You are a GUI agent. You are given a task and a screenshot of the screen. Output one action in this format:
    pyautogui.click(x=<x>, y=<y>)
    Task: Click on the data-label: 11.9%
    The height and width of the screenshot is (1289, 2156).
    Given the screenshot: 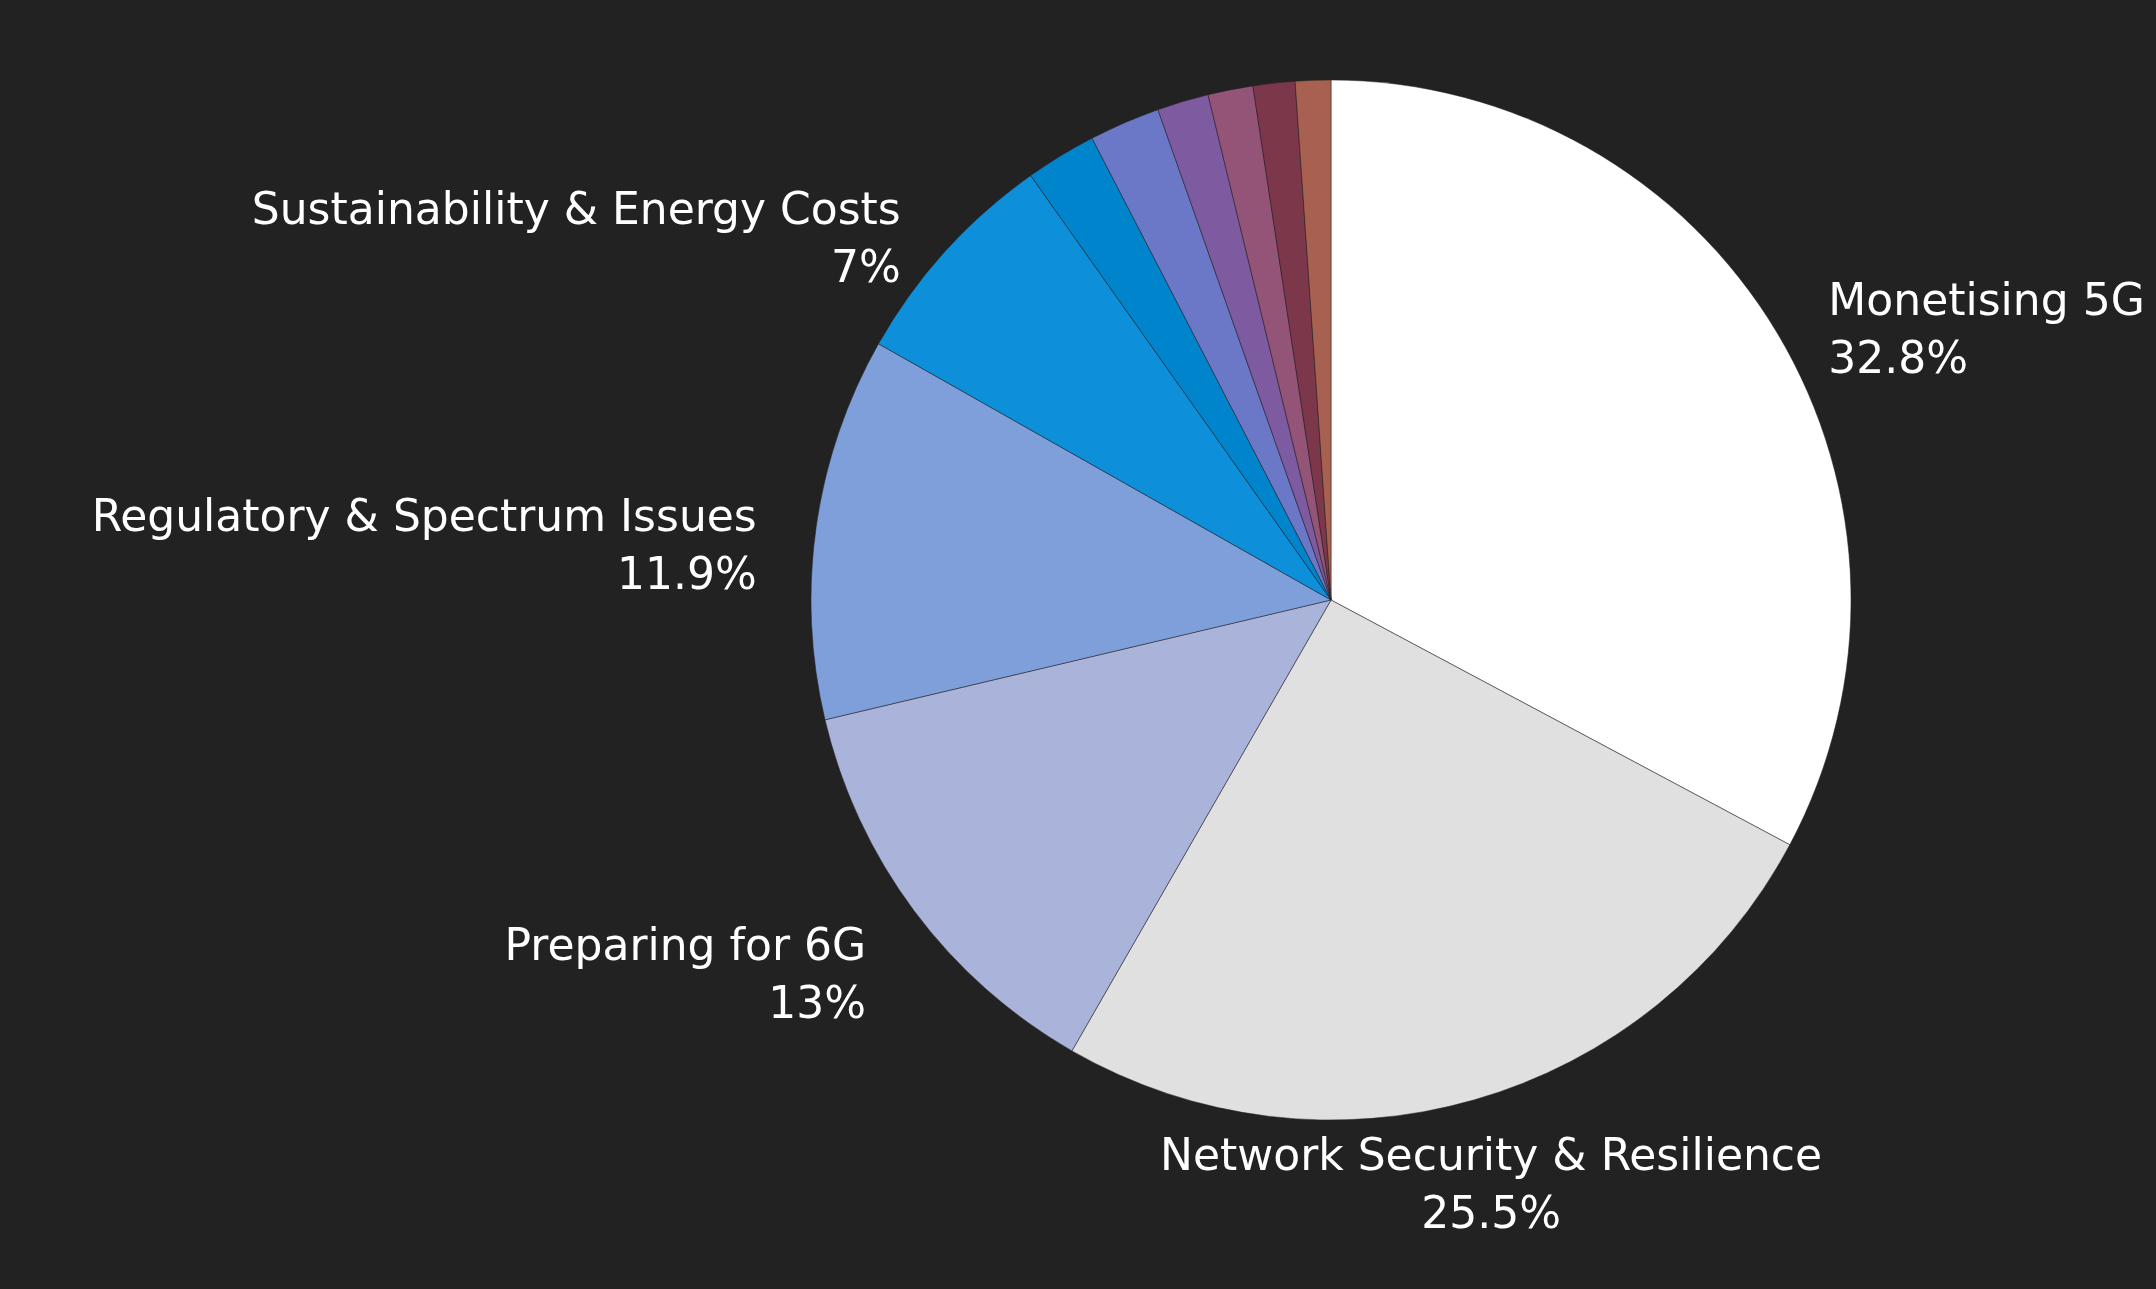 What is the action you would take?
    pyautogui.click(x=687, y=574)
    